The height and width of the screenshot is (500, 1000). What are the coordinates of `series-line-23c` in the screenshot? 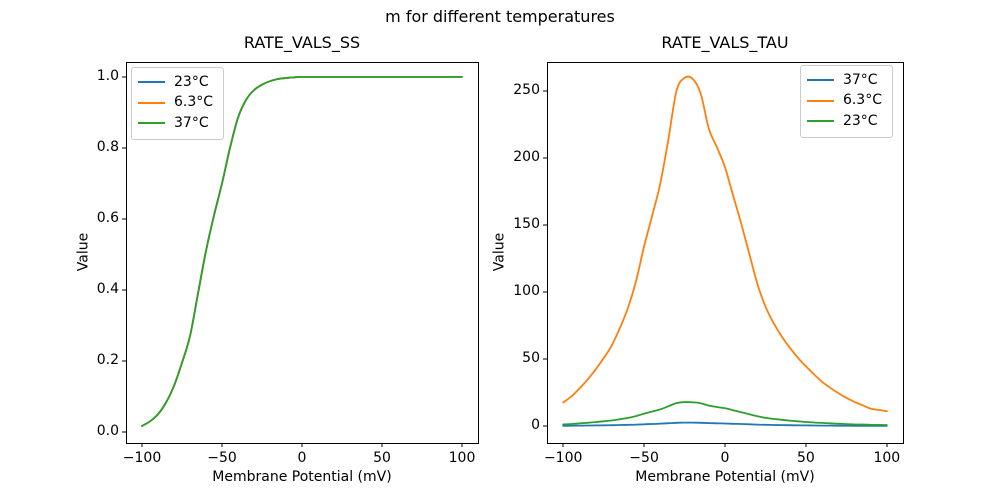 It's located at (725, 413).